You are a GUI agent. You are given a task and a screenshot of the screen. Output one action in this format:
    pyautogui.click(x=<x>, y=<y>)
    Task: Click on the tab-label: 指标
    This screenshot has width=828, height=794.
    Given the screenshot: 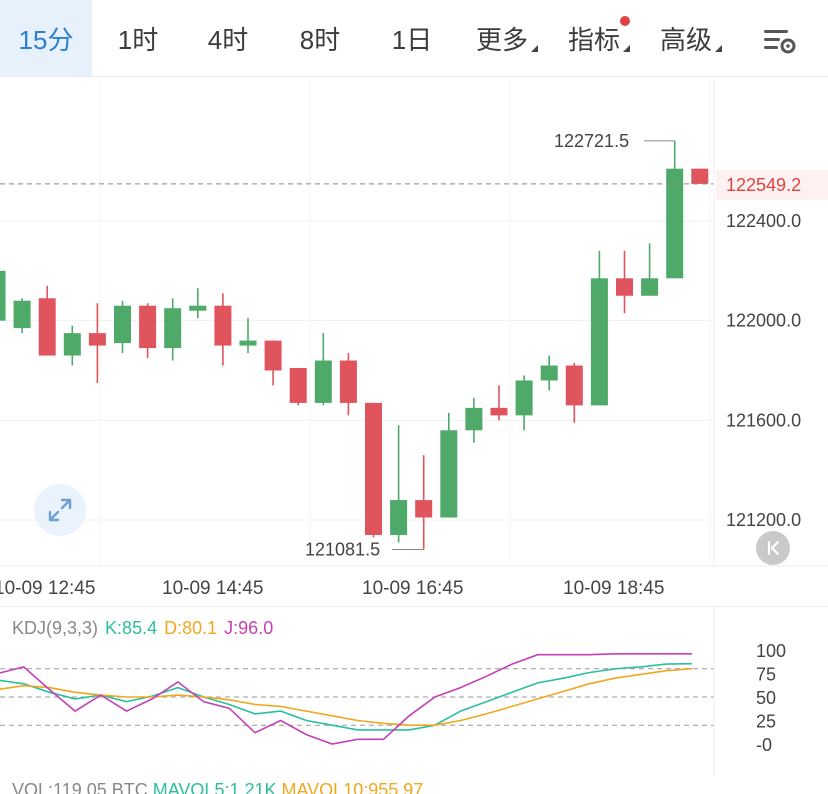 What is the action you would take?
    pyautogui.click(x=593, y=39)
    